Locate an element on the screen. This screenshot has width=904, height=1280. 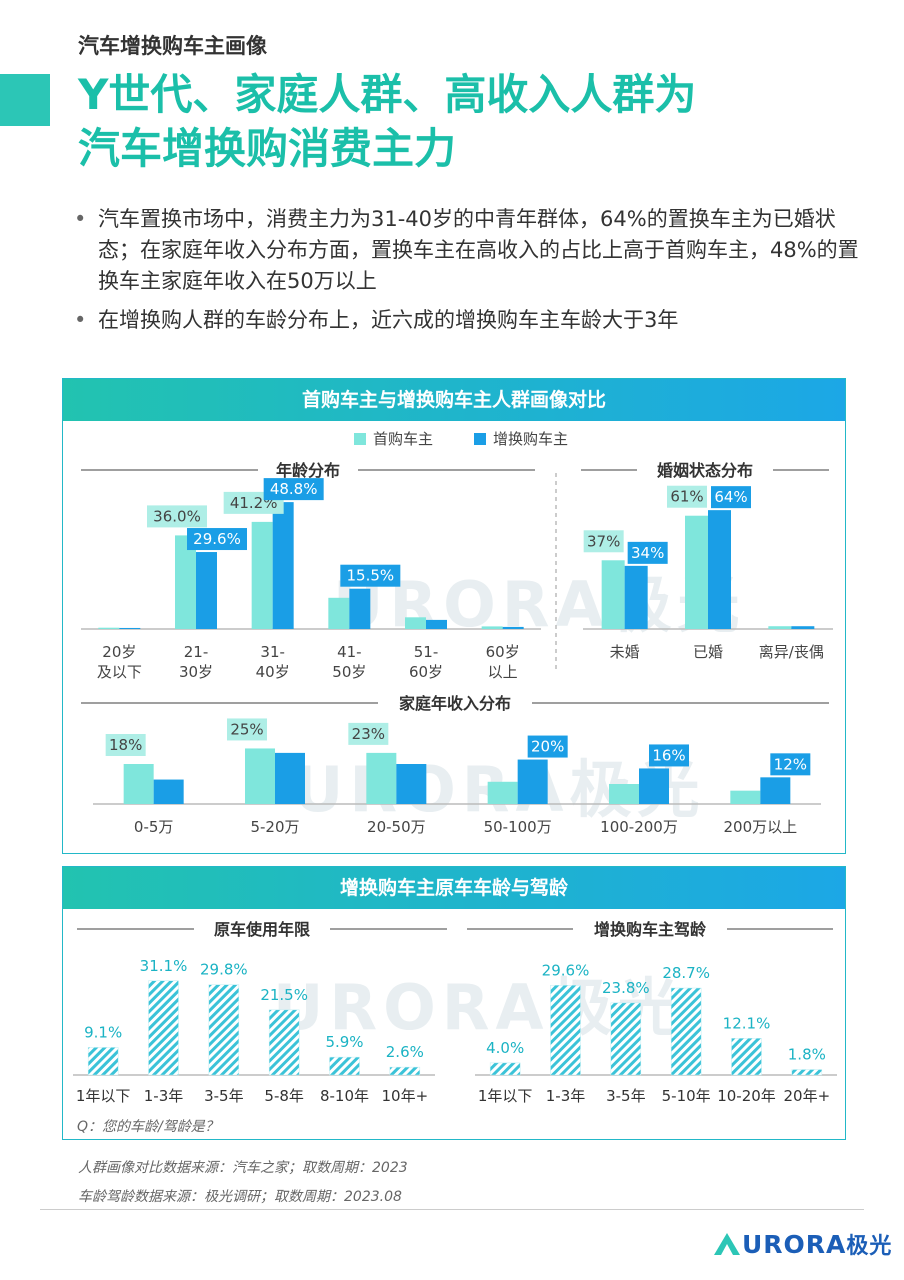
data-label-replace: 20% is located at coordinates (547, 747).